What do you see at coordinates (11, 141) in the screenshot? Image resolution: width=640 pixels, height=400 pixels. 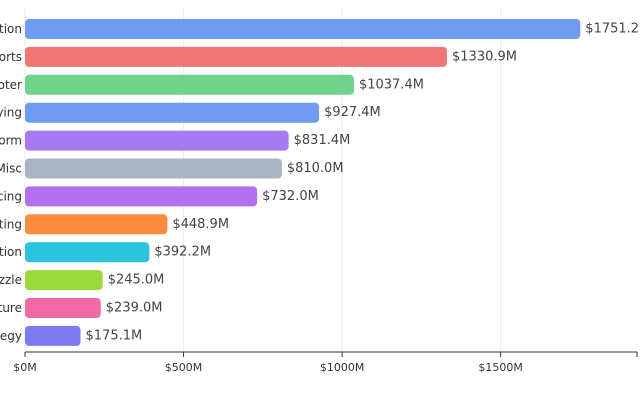 I see `category-label: orm` at bounding box center [11, 141].